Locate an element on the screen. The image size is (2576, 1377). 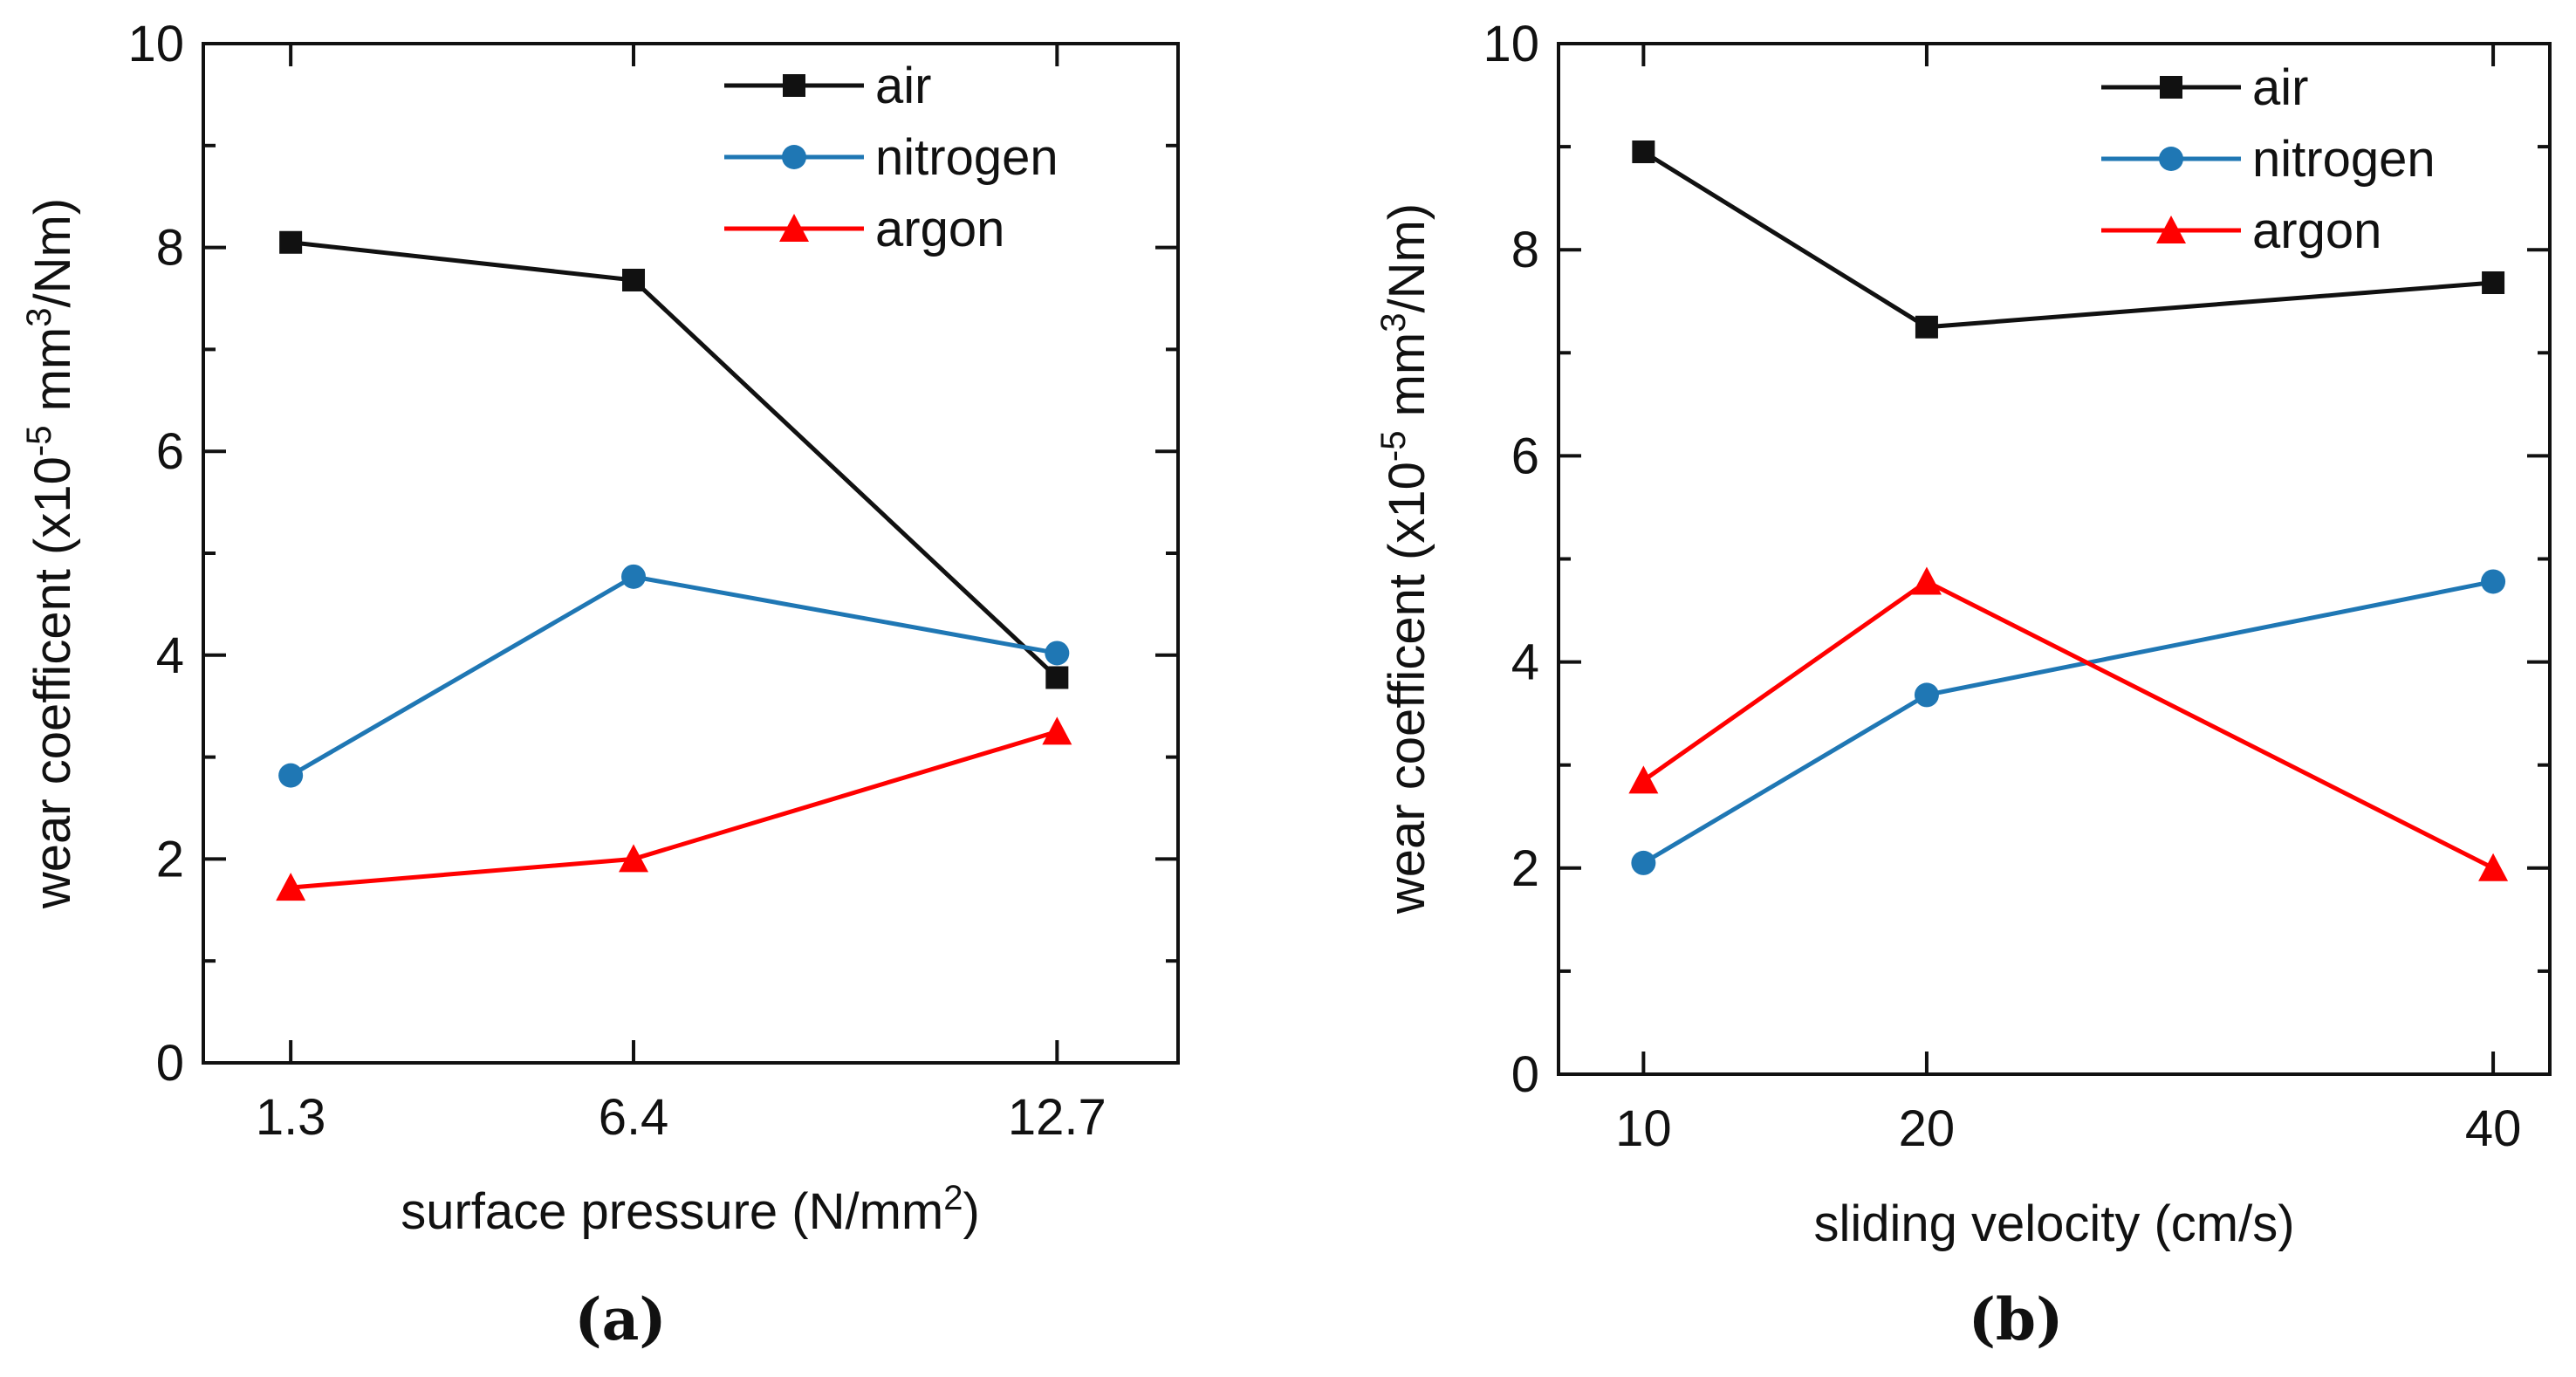
series-line-air is located at coordinates (674, 460).